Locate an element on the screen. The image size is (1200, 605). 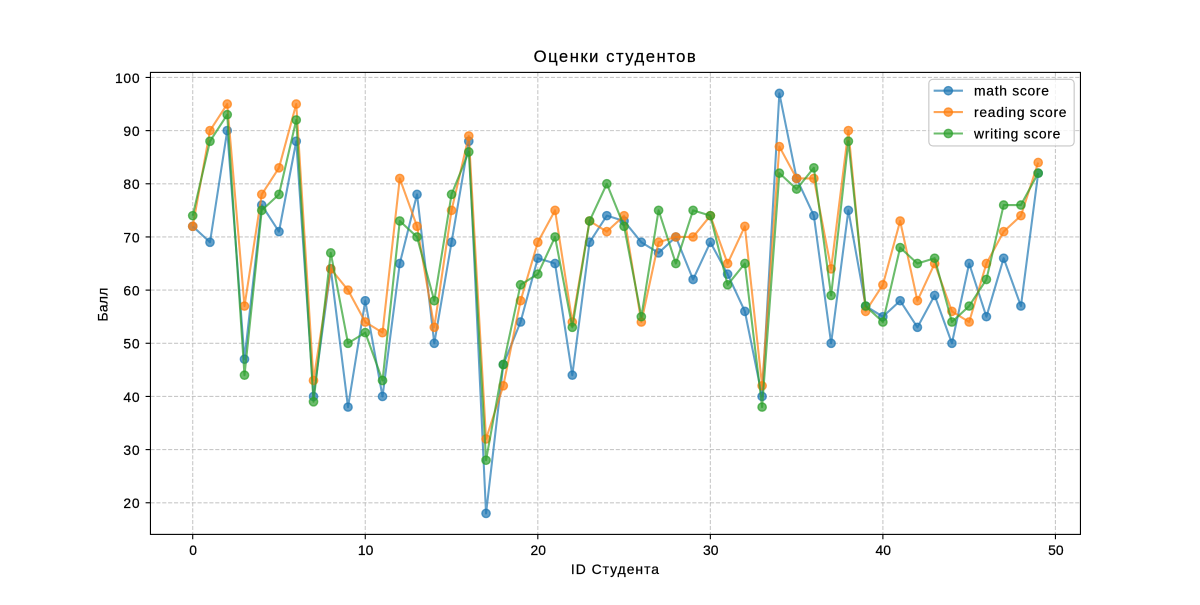
svg-text: reading score is located at coordinates (1020, 112).